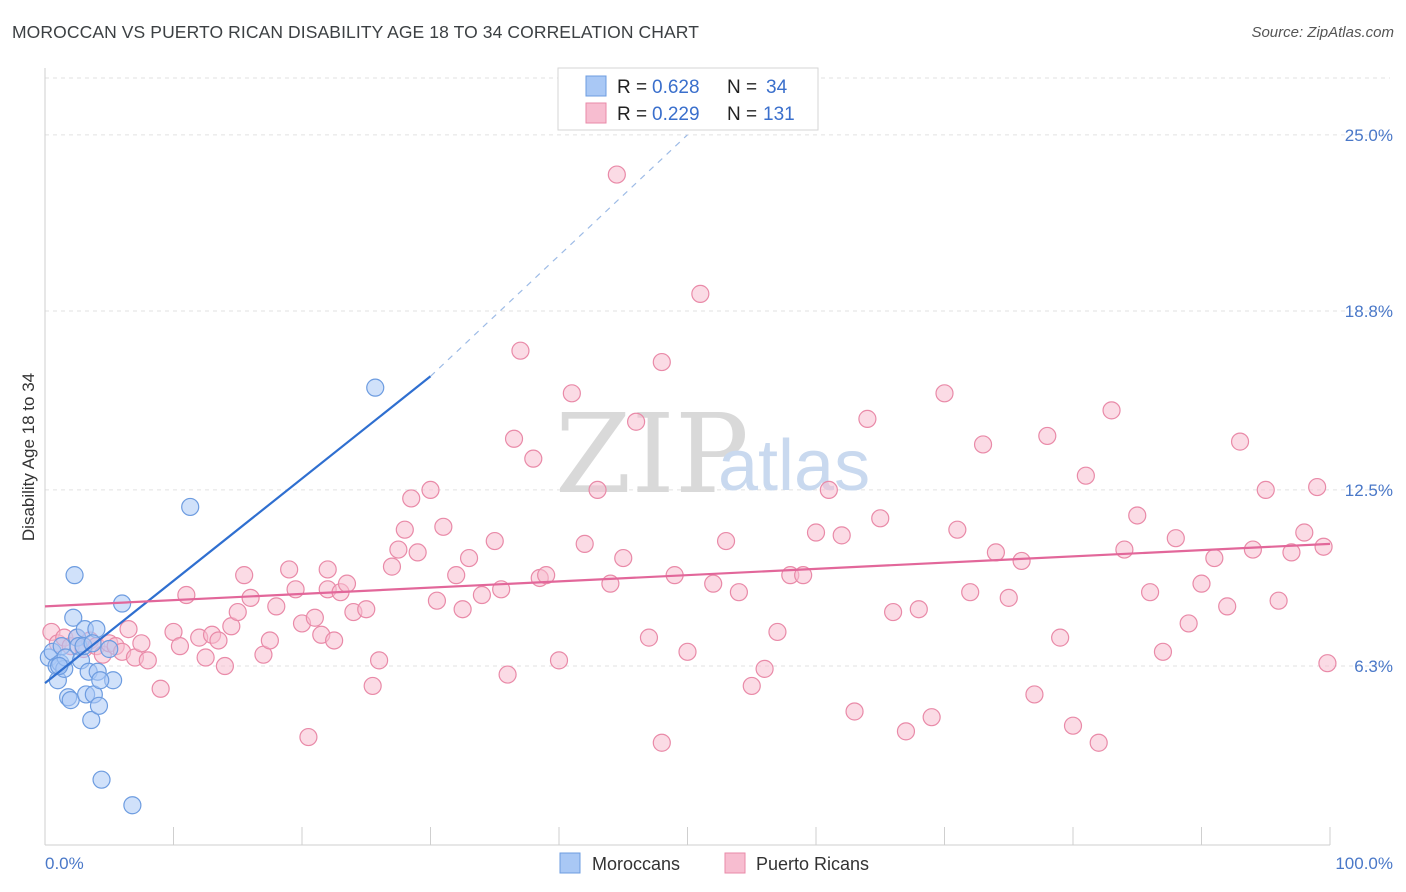  What do you see at coordinates (632, 87) in the screenshot?
I see `legend-r-label-moroccans: R =` at bounding box center [632, 87].